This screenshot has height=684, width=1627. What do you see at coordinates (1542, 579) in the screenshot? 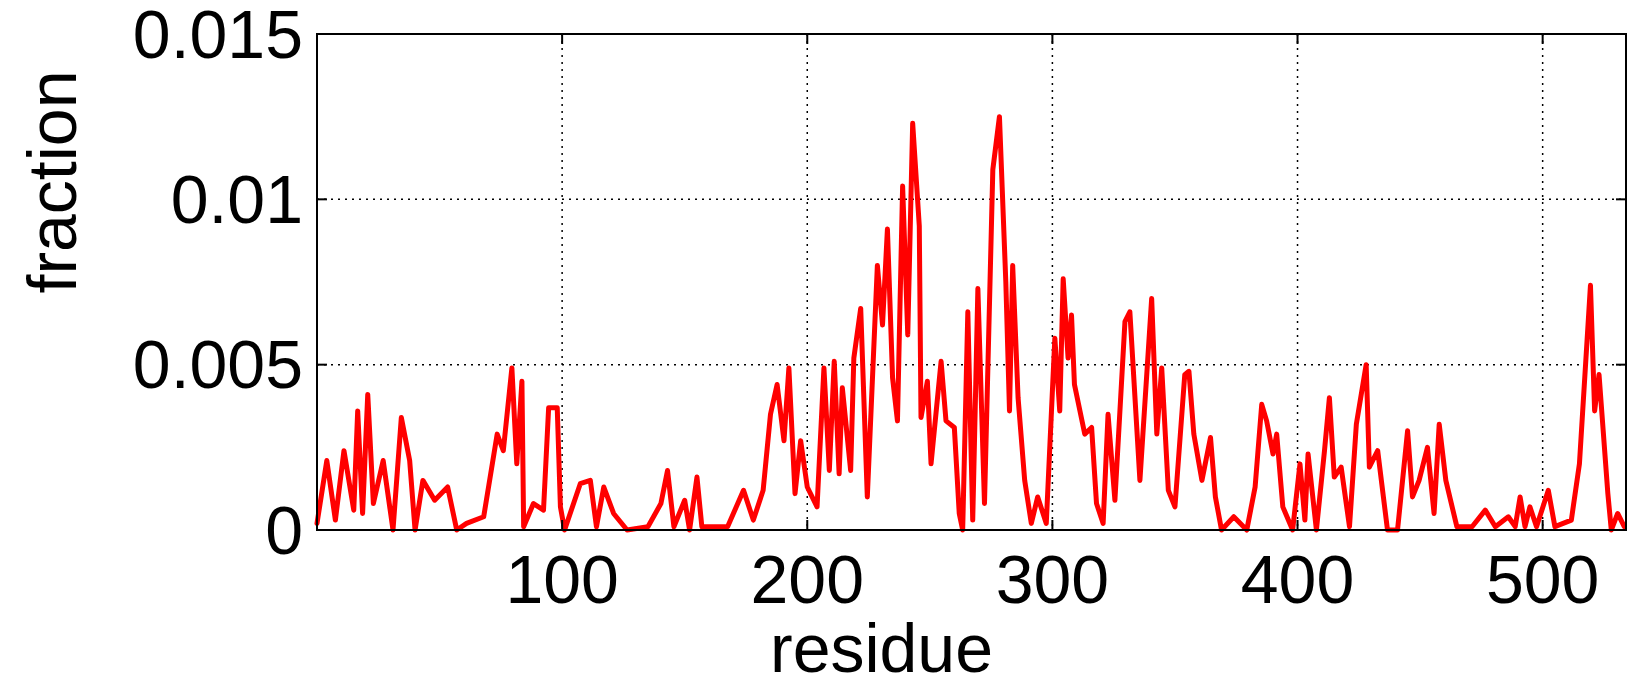
I see `x-tick-label: 500` at bounding box center [1542, 579].